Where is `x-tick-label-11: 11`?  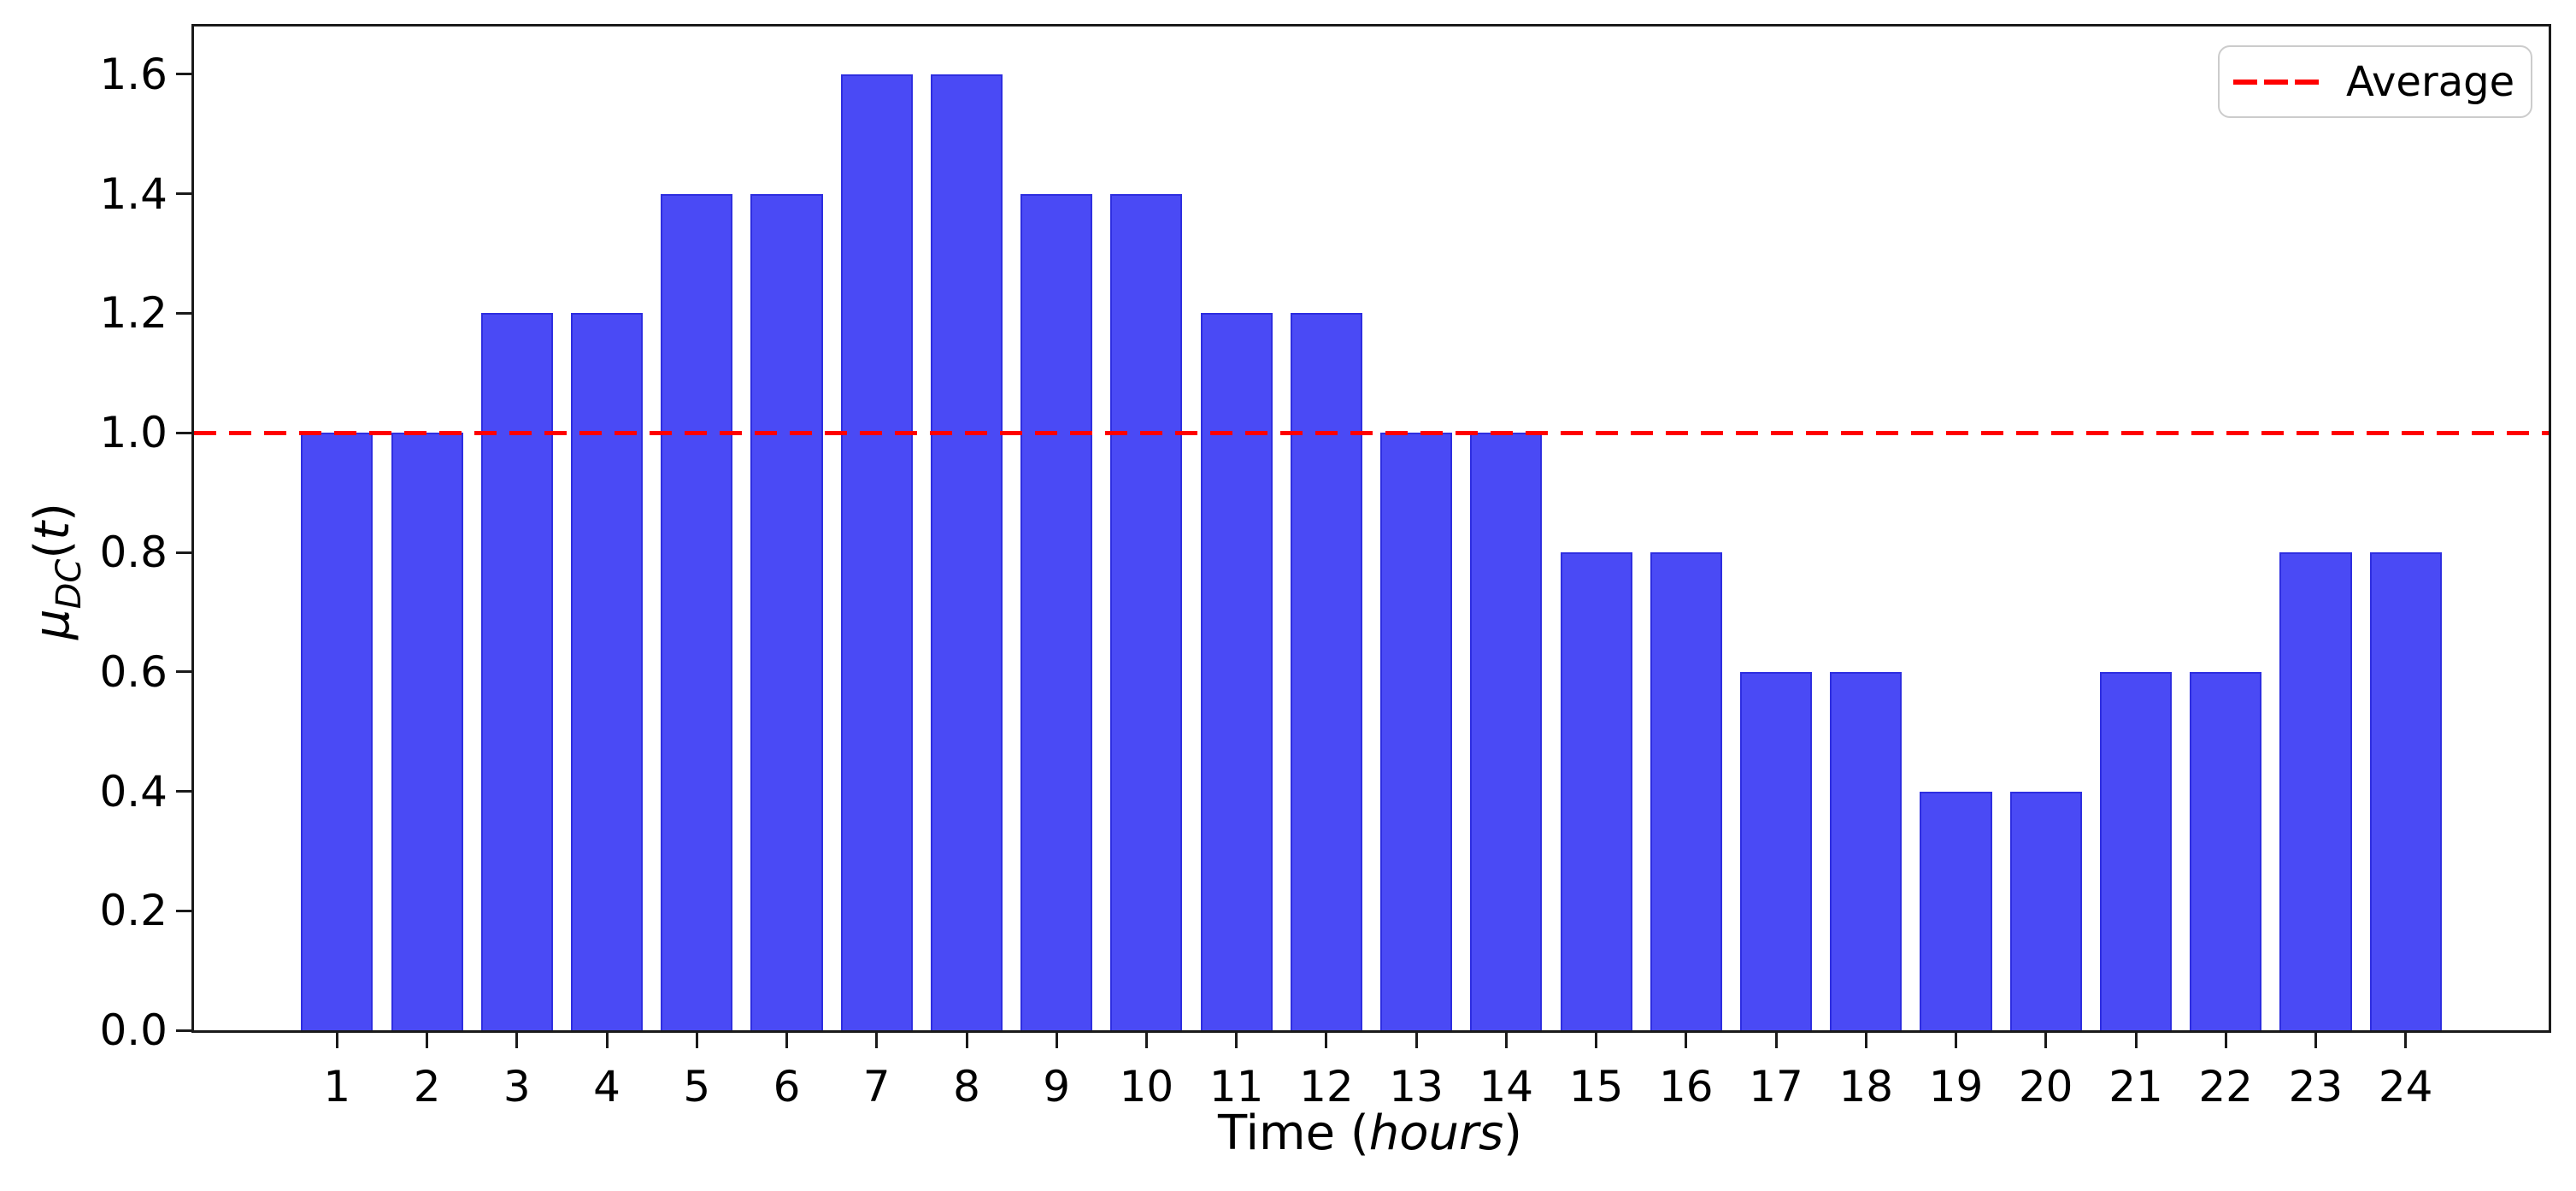
x-tick-label-11: 11 is located at coordinates (1236, 1086).